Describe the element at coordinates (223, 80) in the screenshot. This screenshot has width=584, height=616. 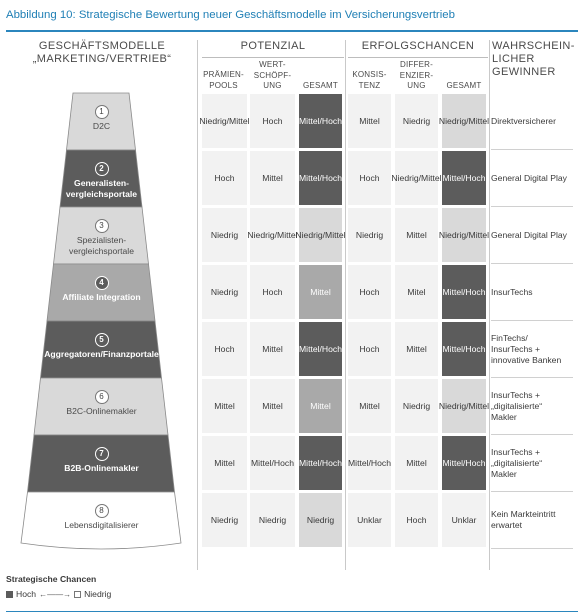
I see `subheader-praemienpools: PRÄMIEN- POOLS` at that location.